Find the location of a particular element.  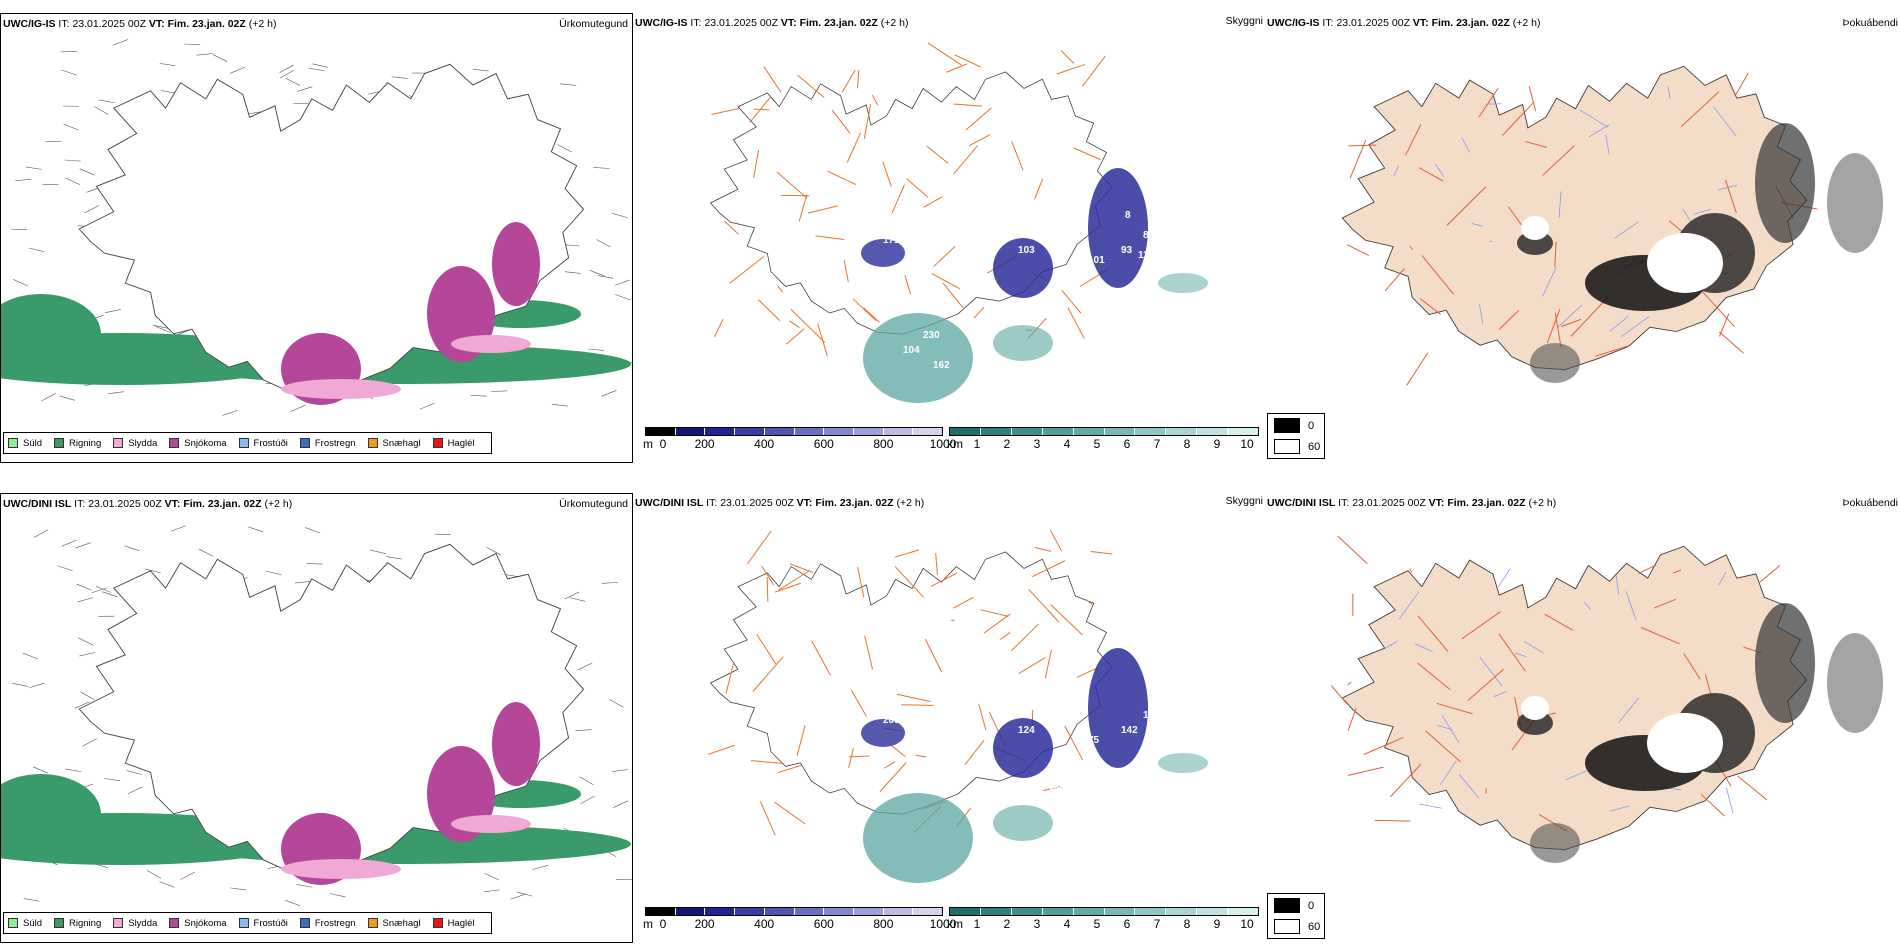

low-visibility-area is located at coordinates (1023, 823).